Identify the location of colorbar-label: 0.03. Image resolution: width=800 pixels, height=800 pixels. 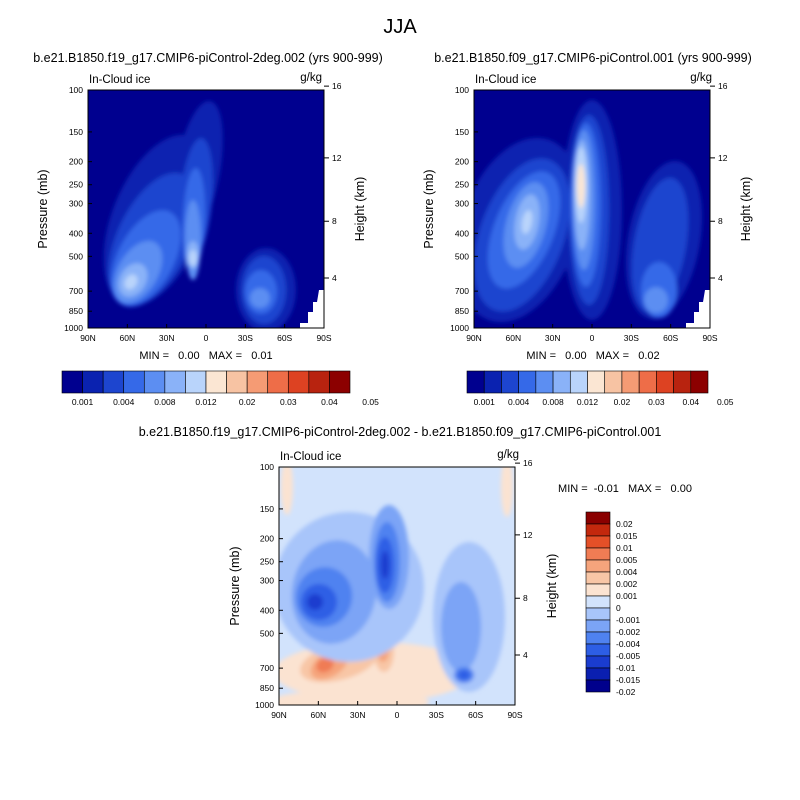
(656, 402).